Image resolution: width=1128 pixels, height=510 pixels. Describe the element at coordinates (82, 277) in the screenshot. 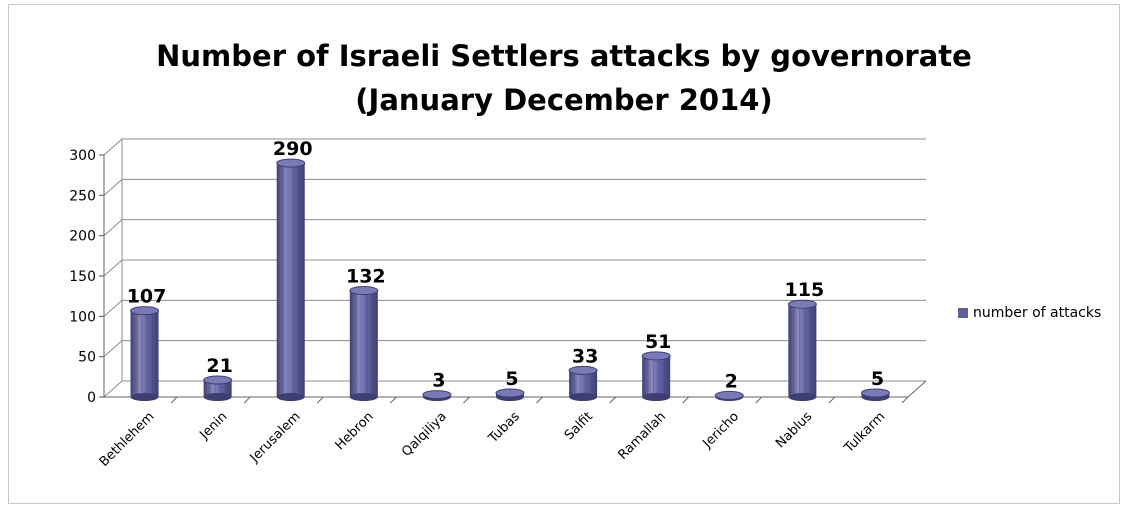

I see `y-tick-label: 150` at that location.